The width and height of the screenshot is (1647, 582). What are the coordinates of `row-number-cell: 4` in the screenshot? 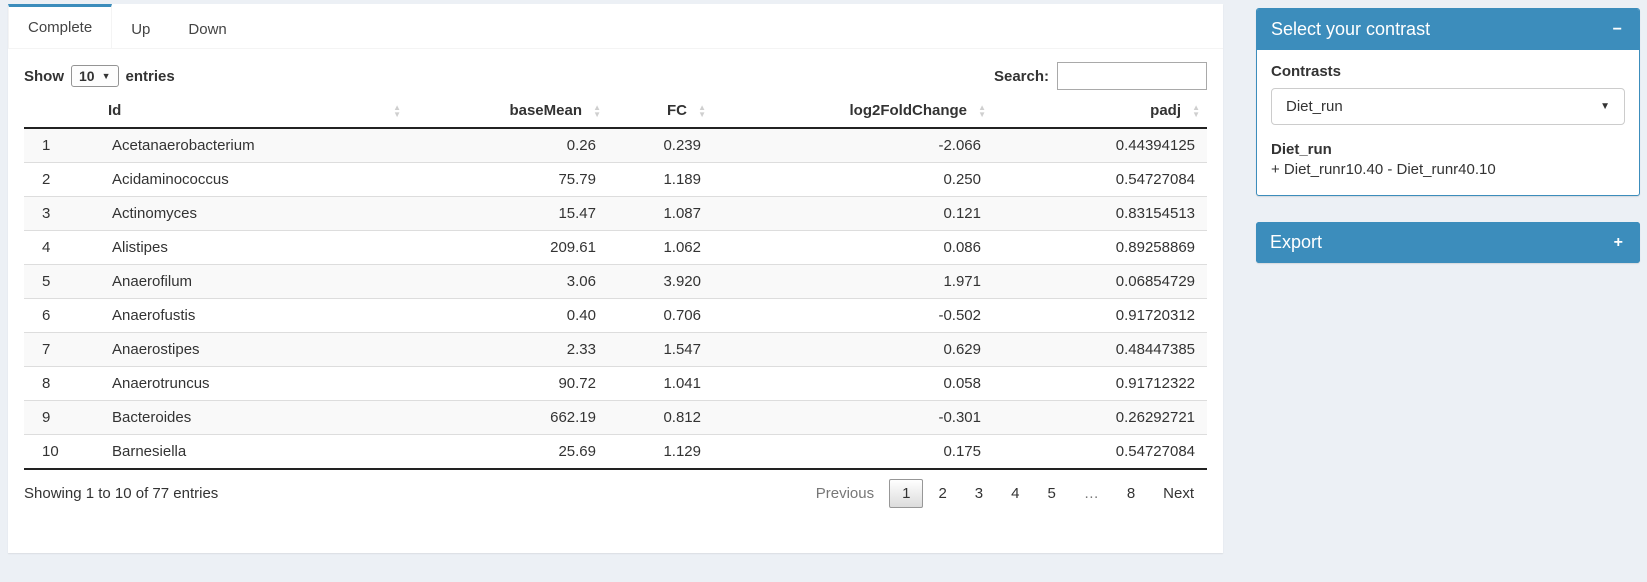 It's located at (61, 247).